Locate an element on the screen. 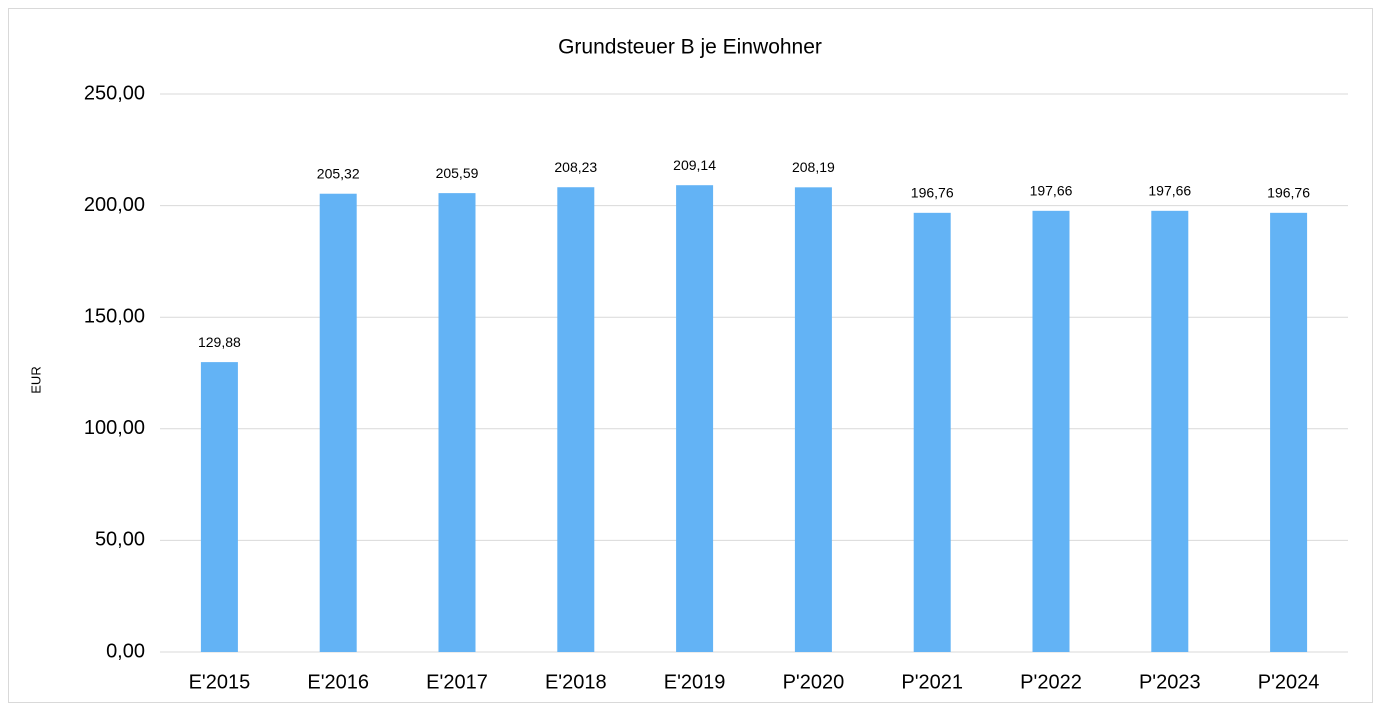  x-tick-label: P'2023 is located at coordinates (1170, 682).